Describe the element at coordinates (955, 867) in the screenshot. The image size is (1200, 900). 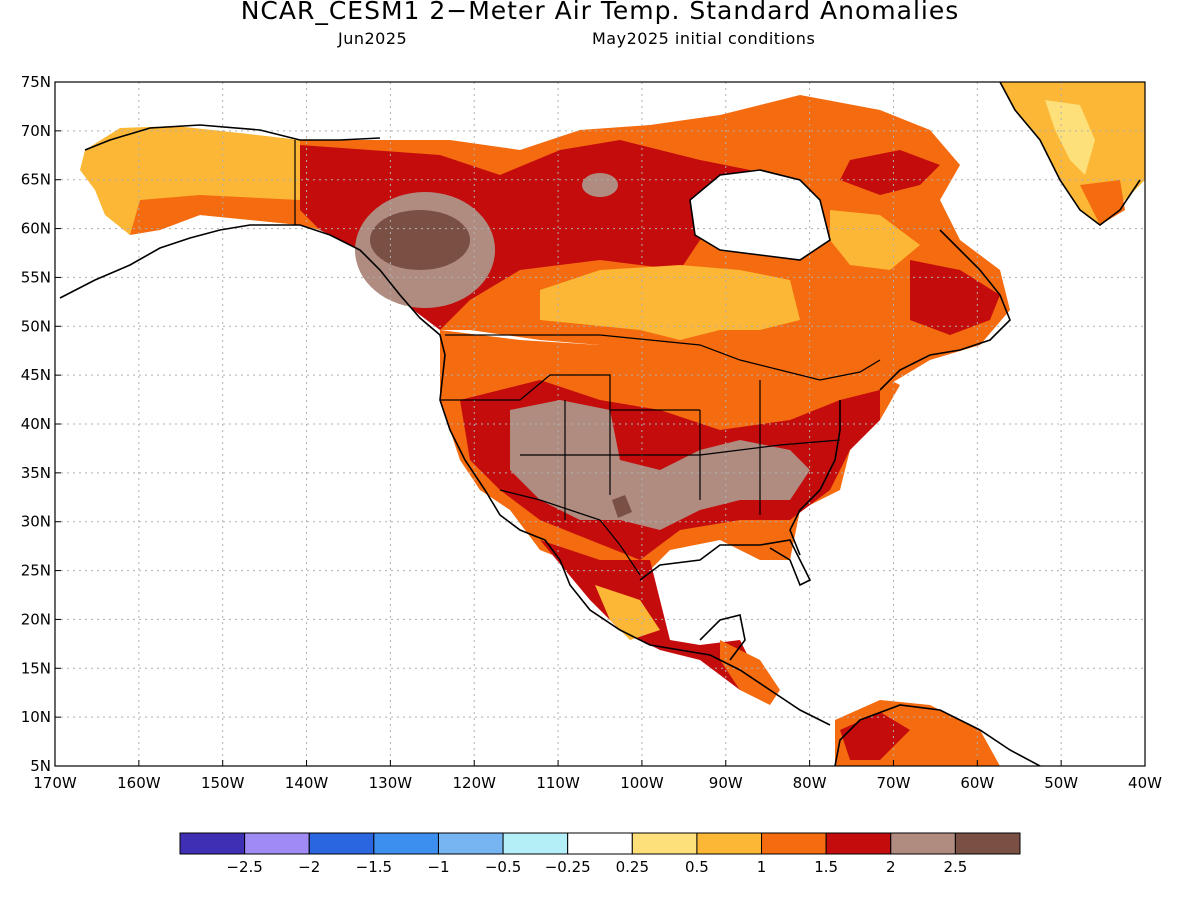
I see `colorbar-label: 2.5` at that location.